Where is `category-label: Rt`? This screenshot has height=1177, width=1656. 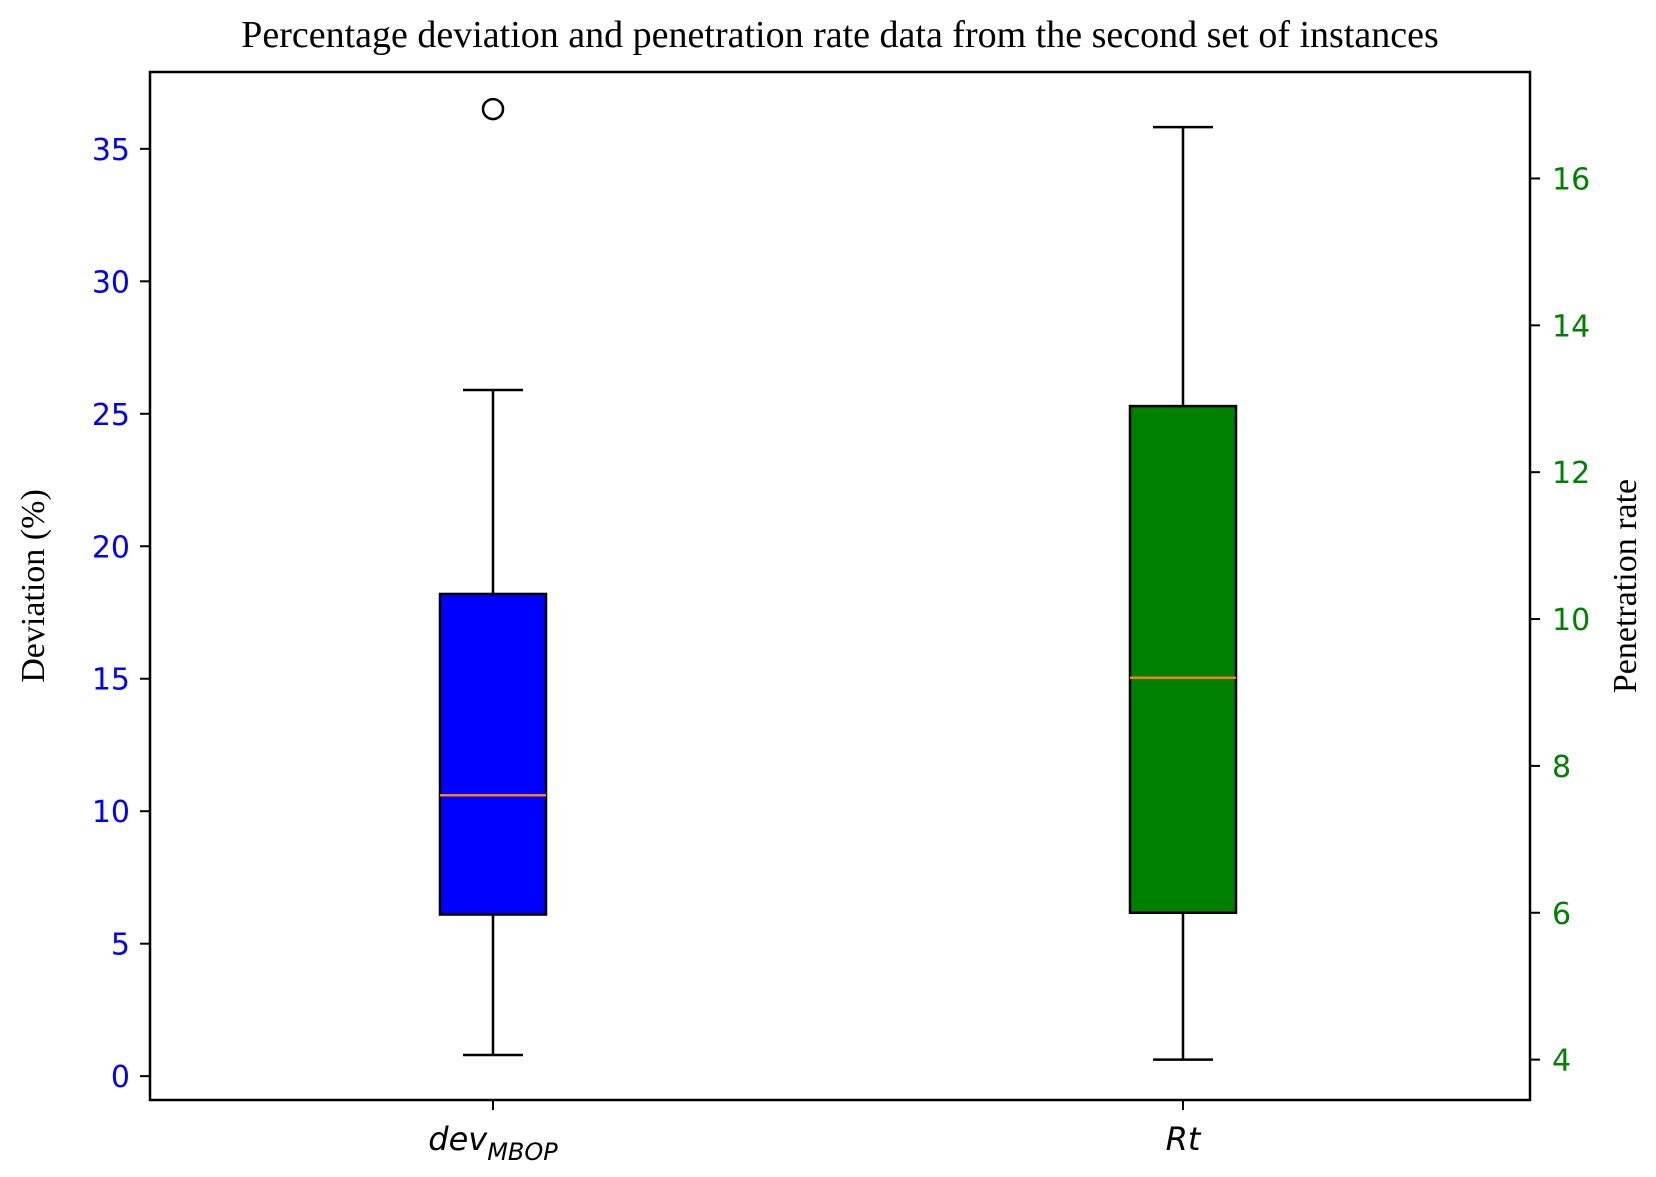 category-label: Rt is located at coordinates (1184, 1139).